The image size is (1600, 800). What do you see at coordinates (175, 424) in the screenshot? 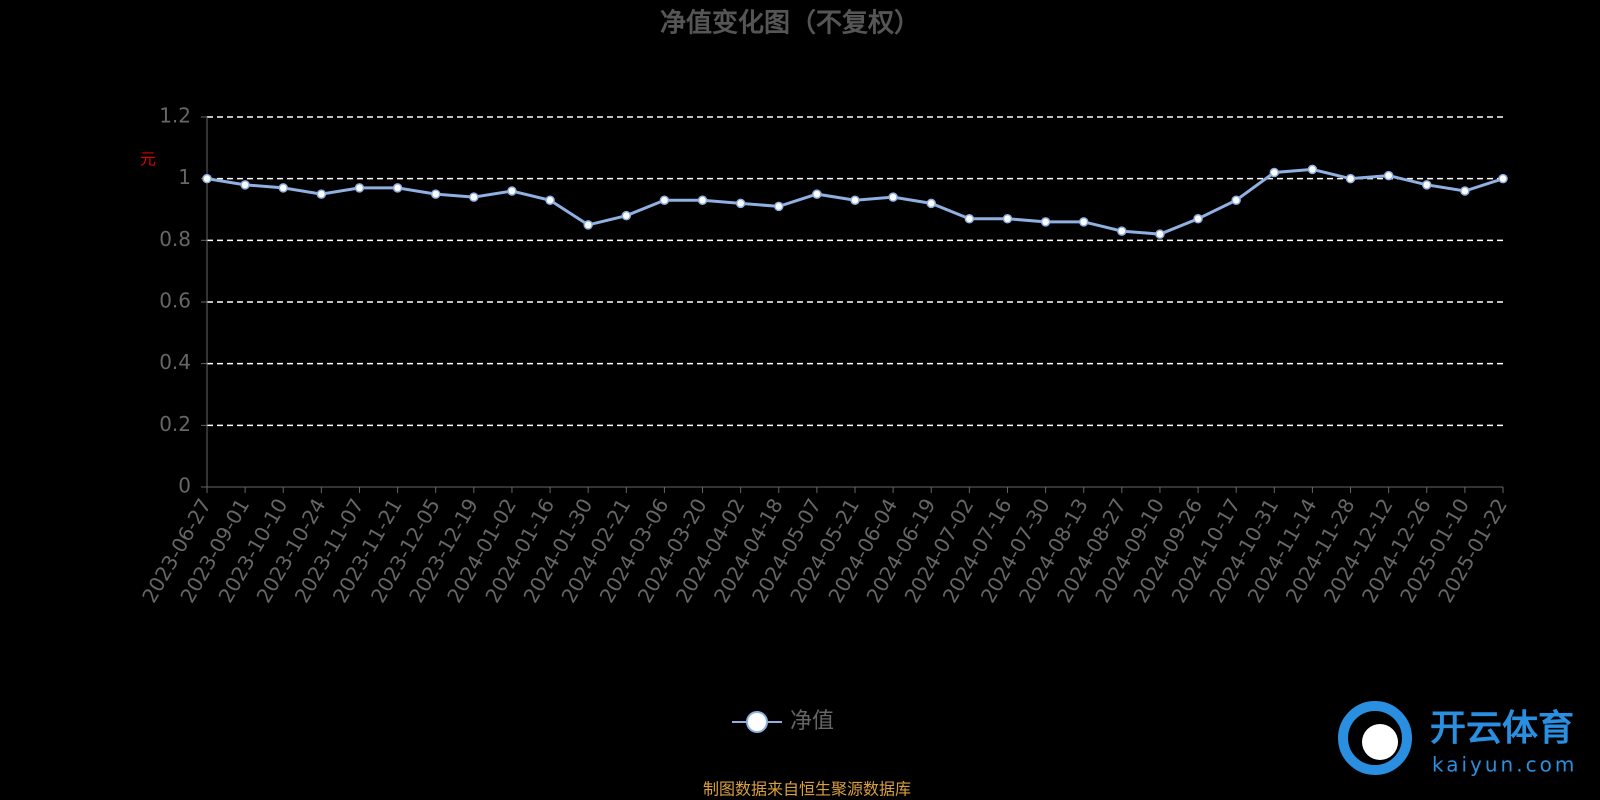
I see `y-tick-label: 0.2` at bounding box center [175, 424].